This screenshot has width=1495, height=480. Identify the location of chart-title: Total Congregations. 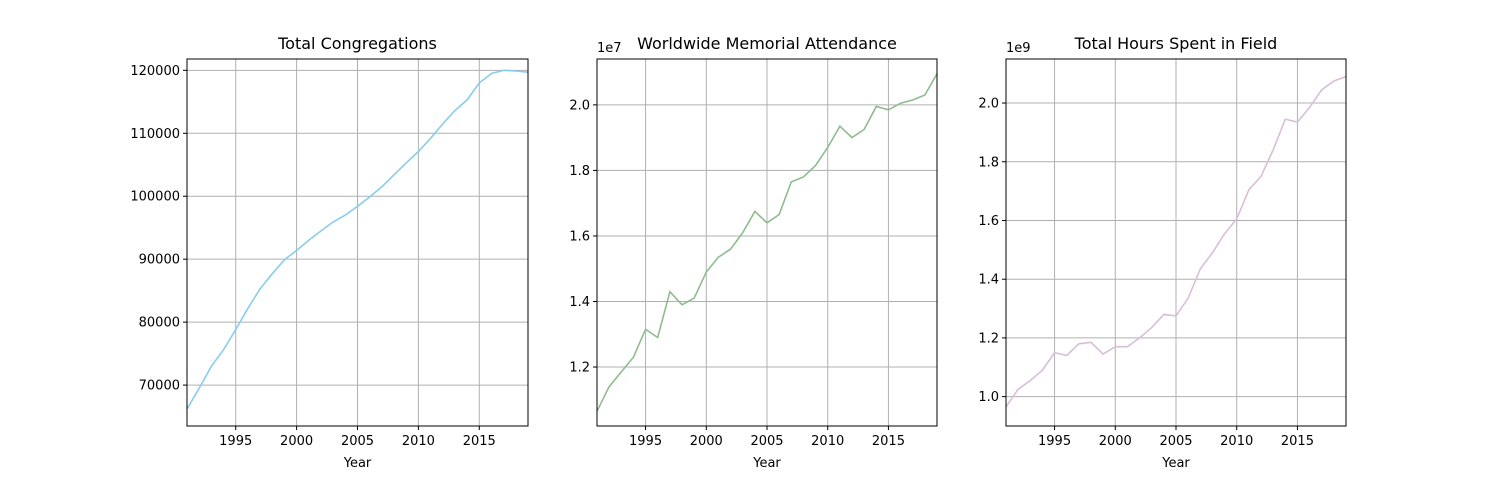
(357, 43).